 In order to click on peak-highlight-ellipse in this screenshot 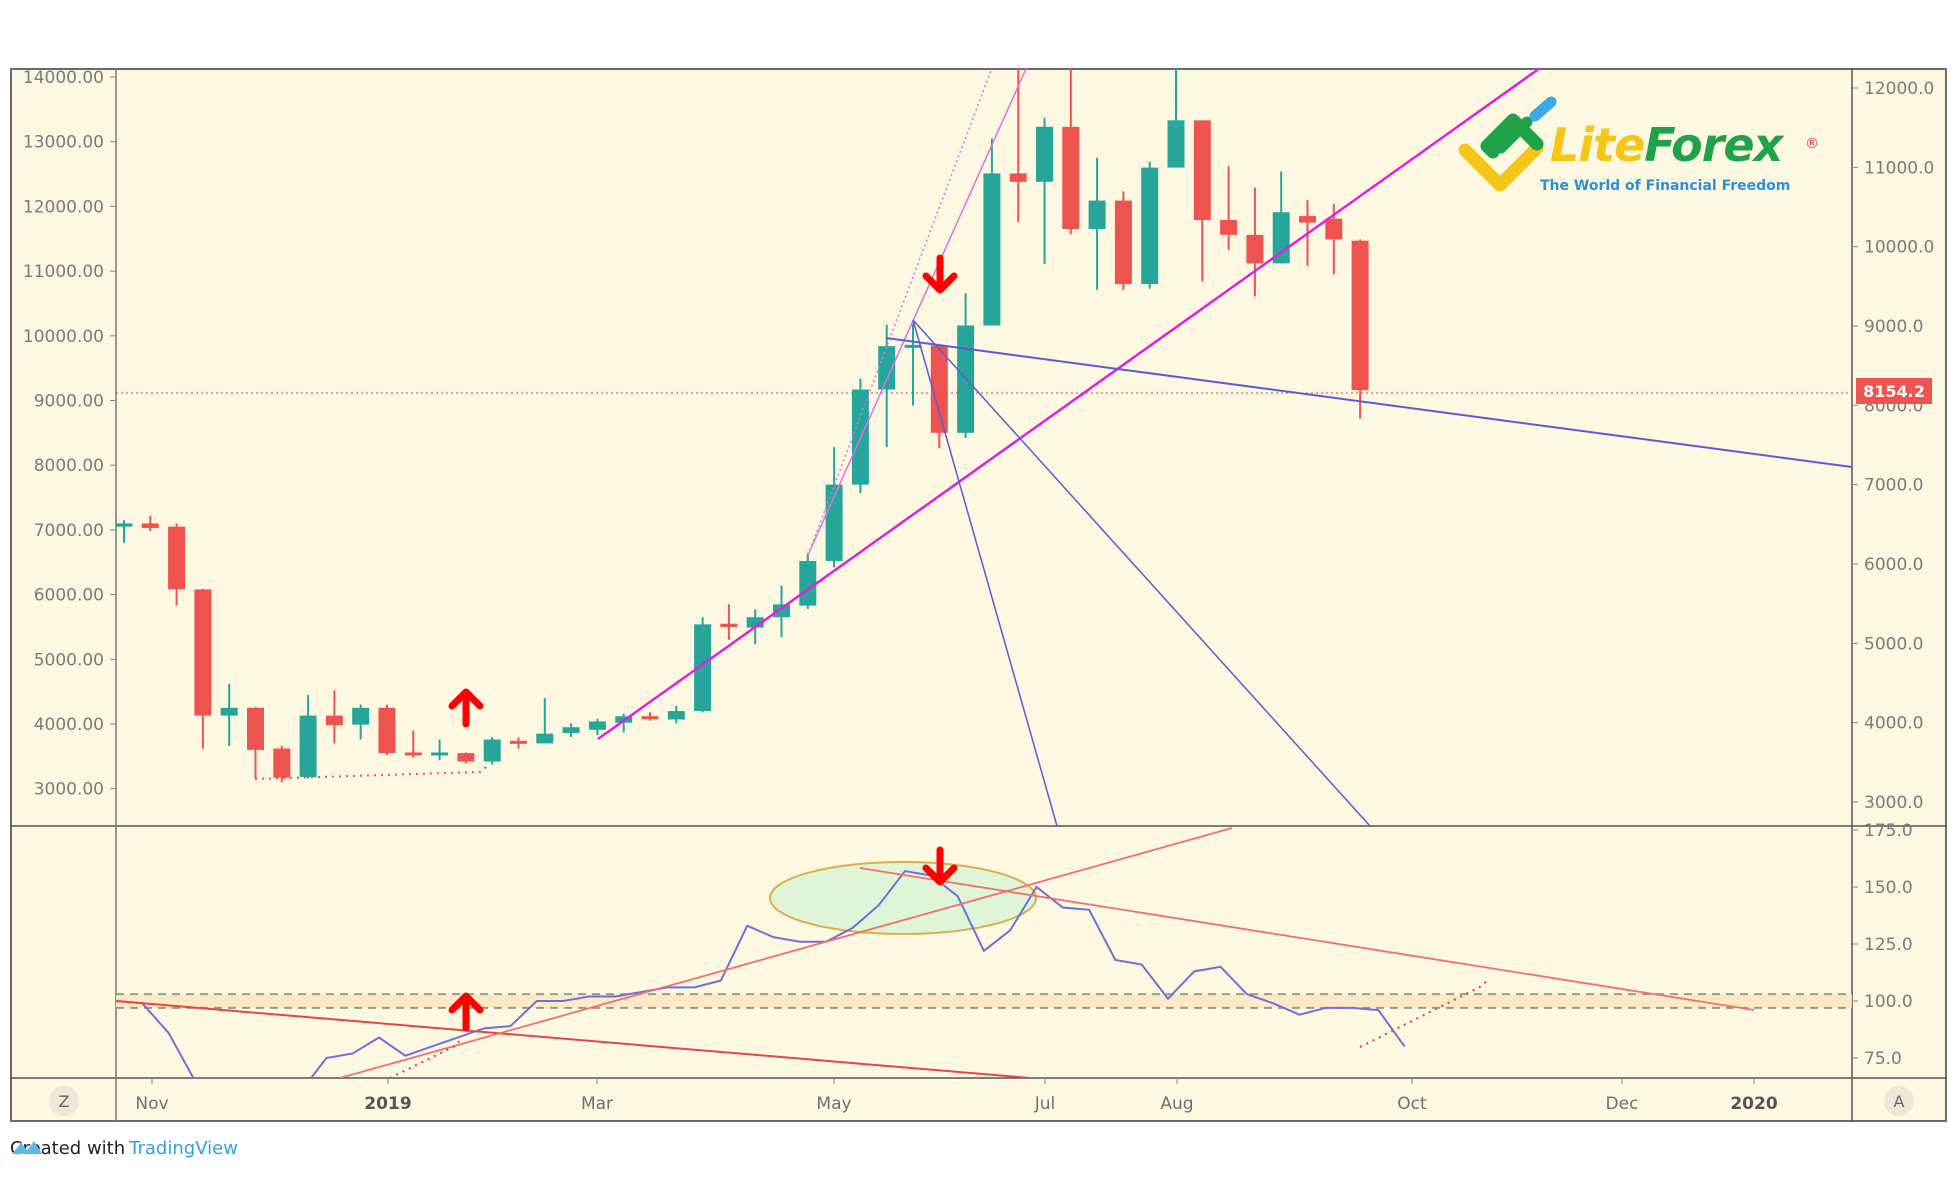, I will do `click(903, 898)`.